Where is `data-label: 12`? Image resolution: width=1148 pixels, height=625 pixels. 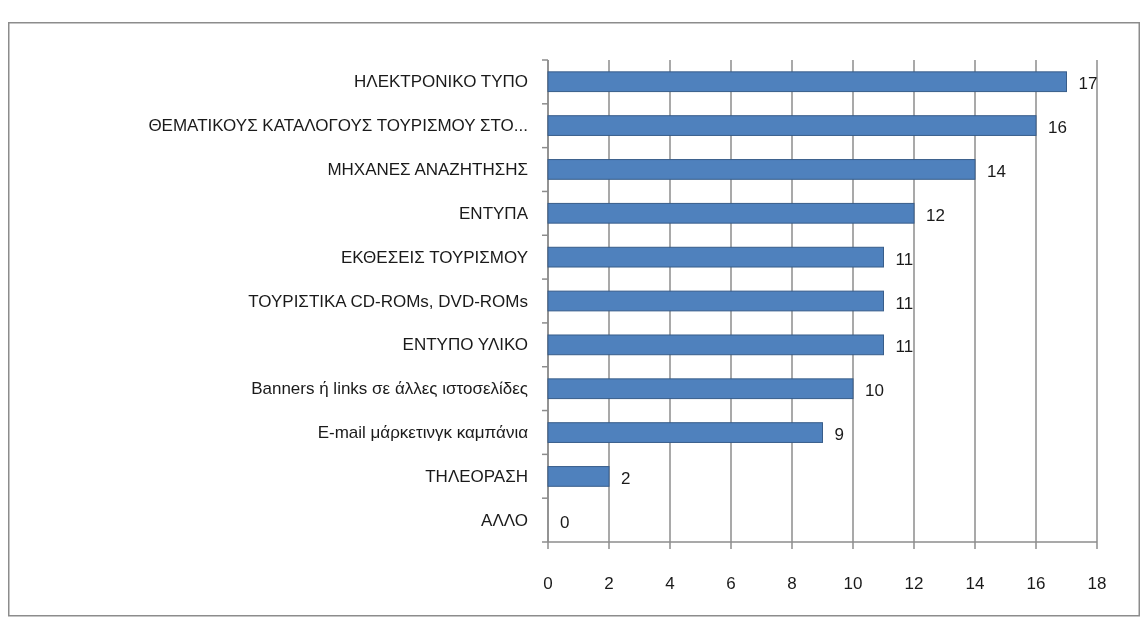 data-label: 12 is located at coordinates (935, 215).